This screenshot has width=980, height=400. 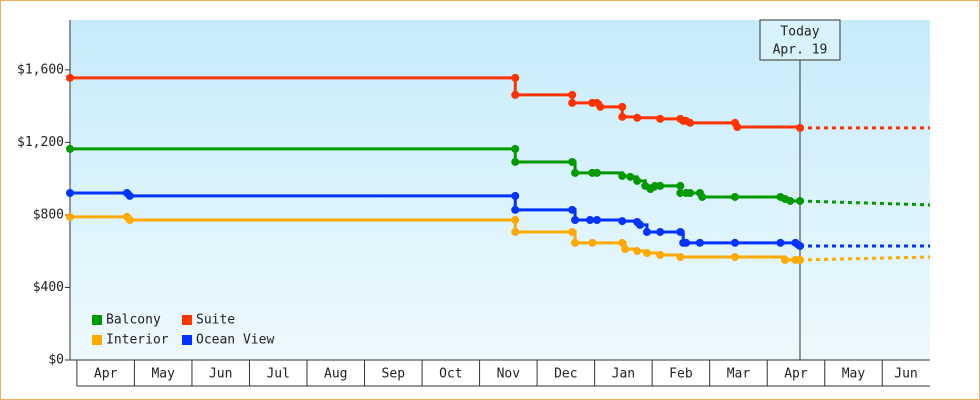 What do you see at coordinates (235, 340) in the screenshot?
I see `legend-label: Ocean View` at bounding box center [235, 340].